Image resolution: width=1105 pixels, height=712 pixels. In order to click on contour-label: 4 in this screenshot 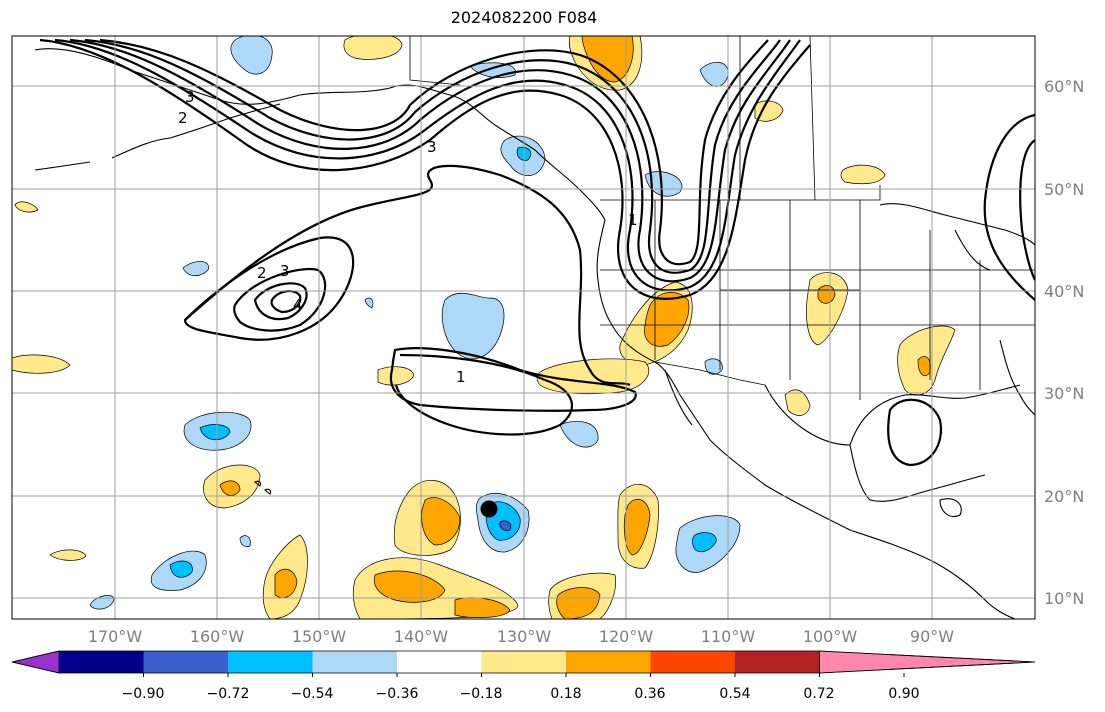, I will do `click(298, 305)`.